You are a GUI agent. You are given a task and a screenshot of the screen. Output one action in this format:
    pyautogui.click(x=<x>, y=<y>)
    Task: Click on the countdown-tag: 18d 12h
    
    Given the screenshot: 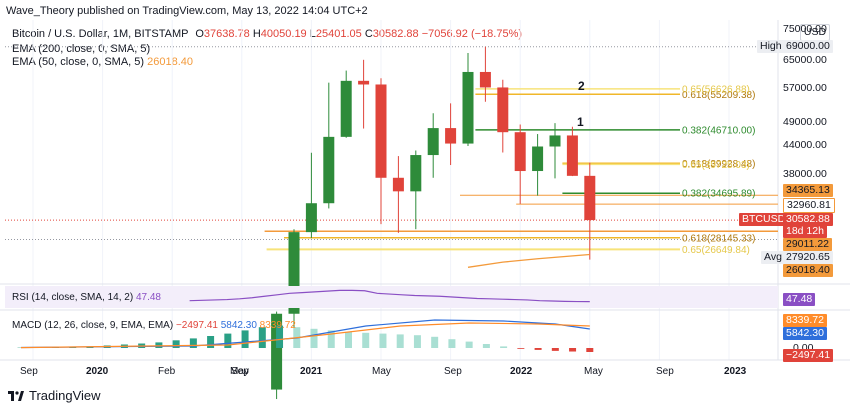 What is the action you would take?
    pyautogui.click(x=805, y=231)
    